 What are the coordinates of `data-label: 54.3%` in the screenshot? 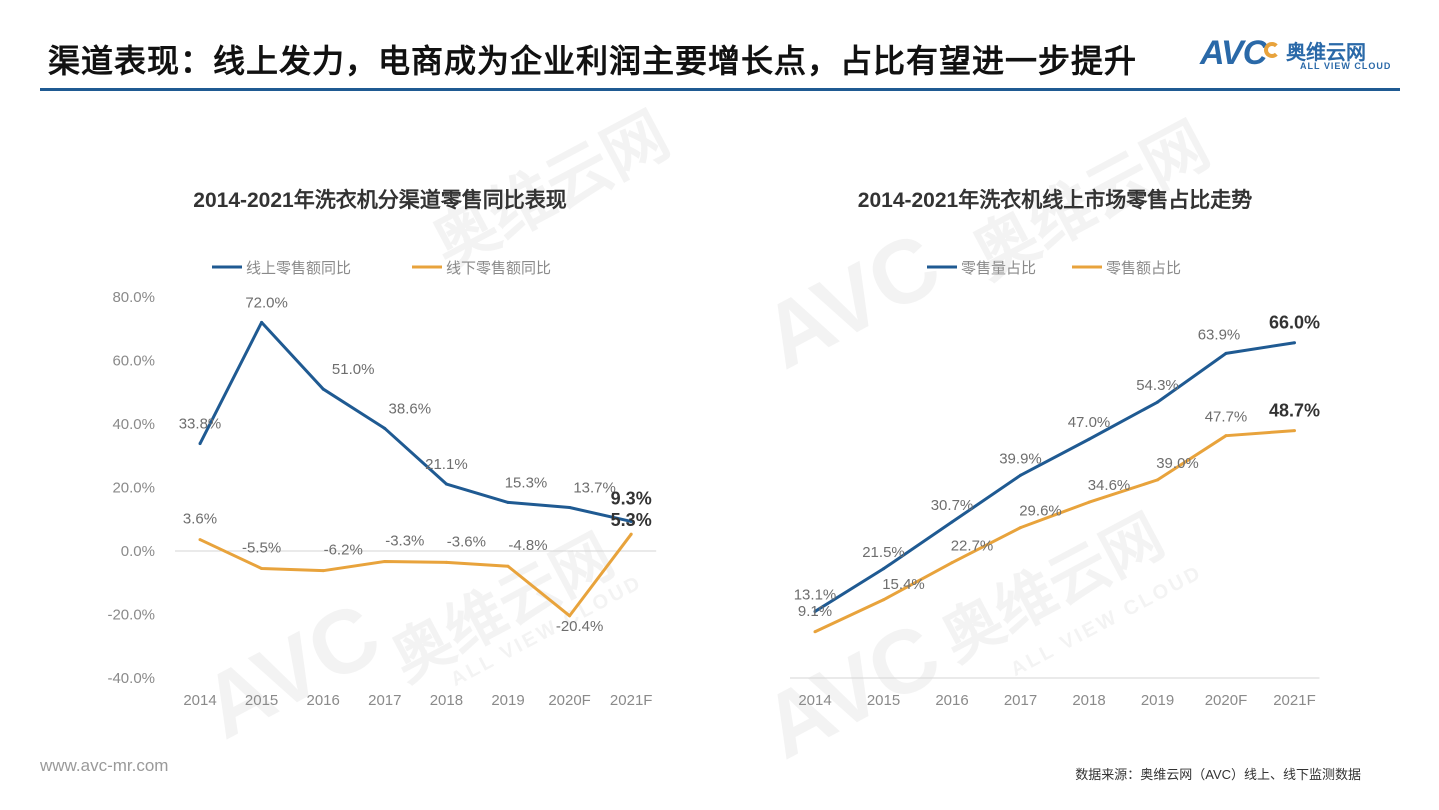 It's located at (1157, 385).